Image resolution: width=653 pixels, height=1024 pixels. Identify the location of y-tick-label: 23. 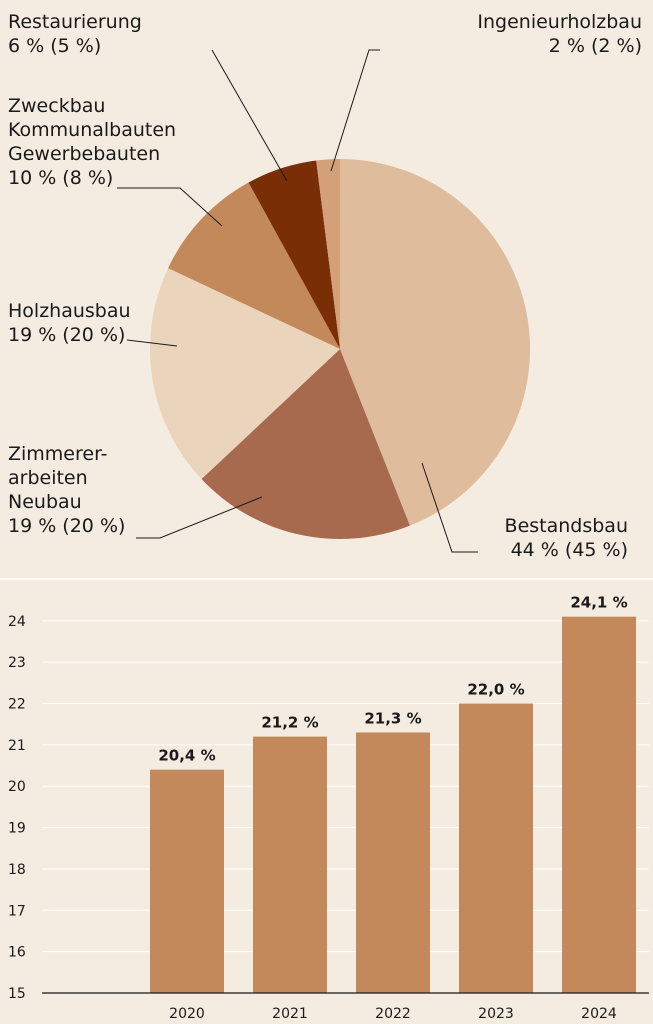
(17, 663).